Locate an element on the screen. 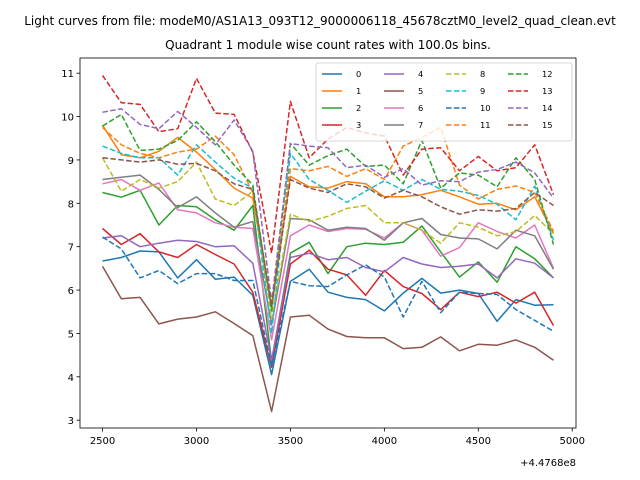  x-tick-label: 4500 is located at coordinates (478, 441).